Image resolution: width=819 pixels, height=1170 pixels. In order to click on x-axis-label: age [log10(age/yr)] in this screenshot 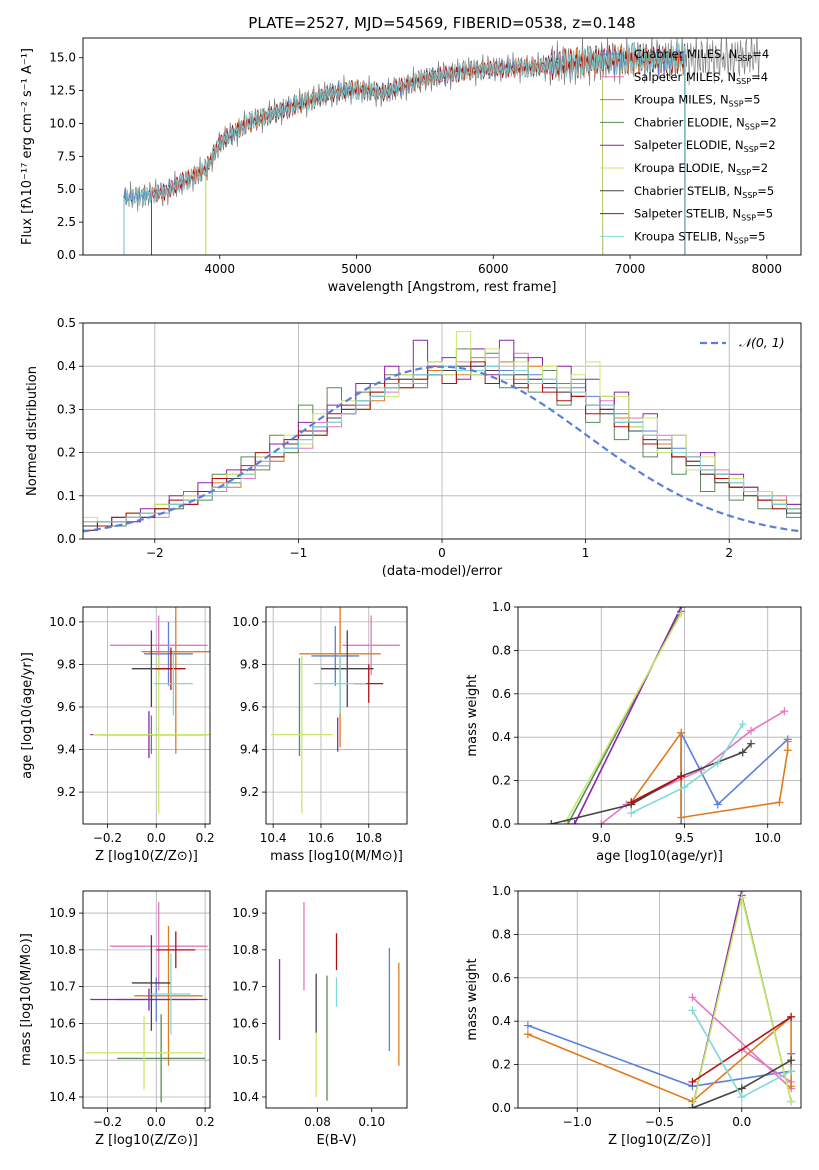, I will do `click(659, 856)`.